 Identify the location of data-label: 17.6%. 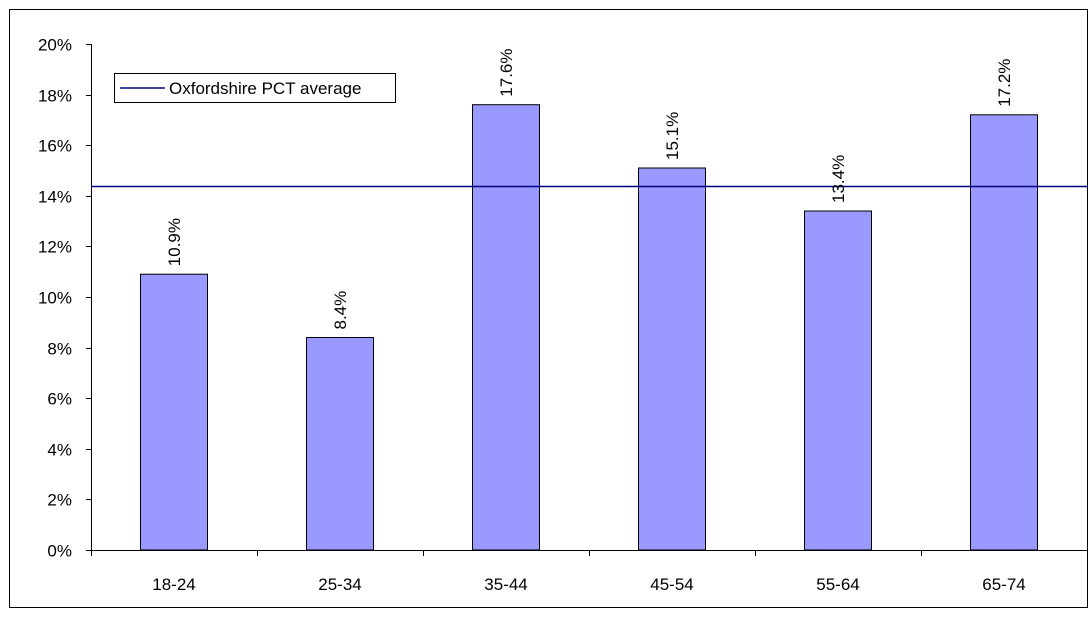
(506, 72).